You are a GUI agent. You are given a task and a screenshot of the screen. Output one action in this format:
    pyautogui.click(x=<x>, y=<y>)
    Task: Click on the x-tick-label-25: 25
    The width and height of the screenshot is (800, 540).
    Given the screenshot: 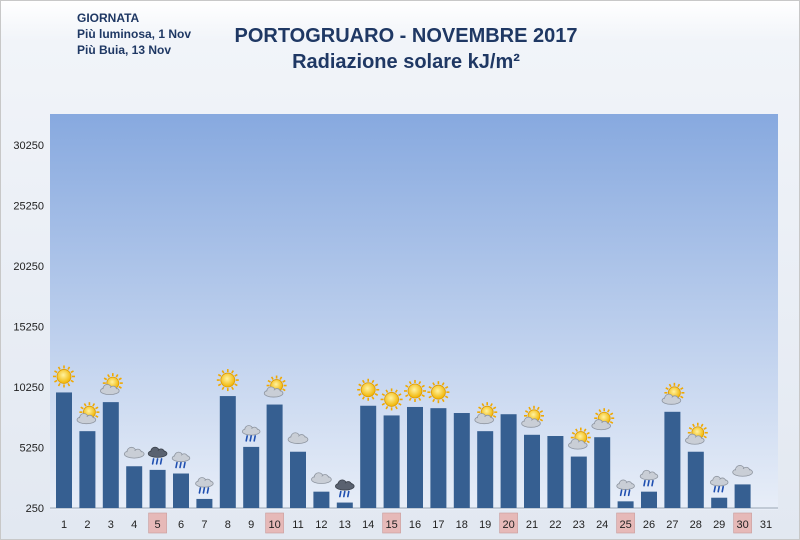 What is the action you would take?
    pyautogui.click(x=625, y=525)
    